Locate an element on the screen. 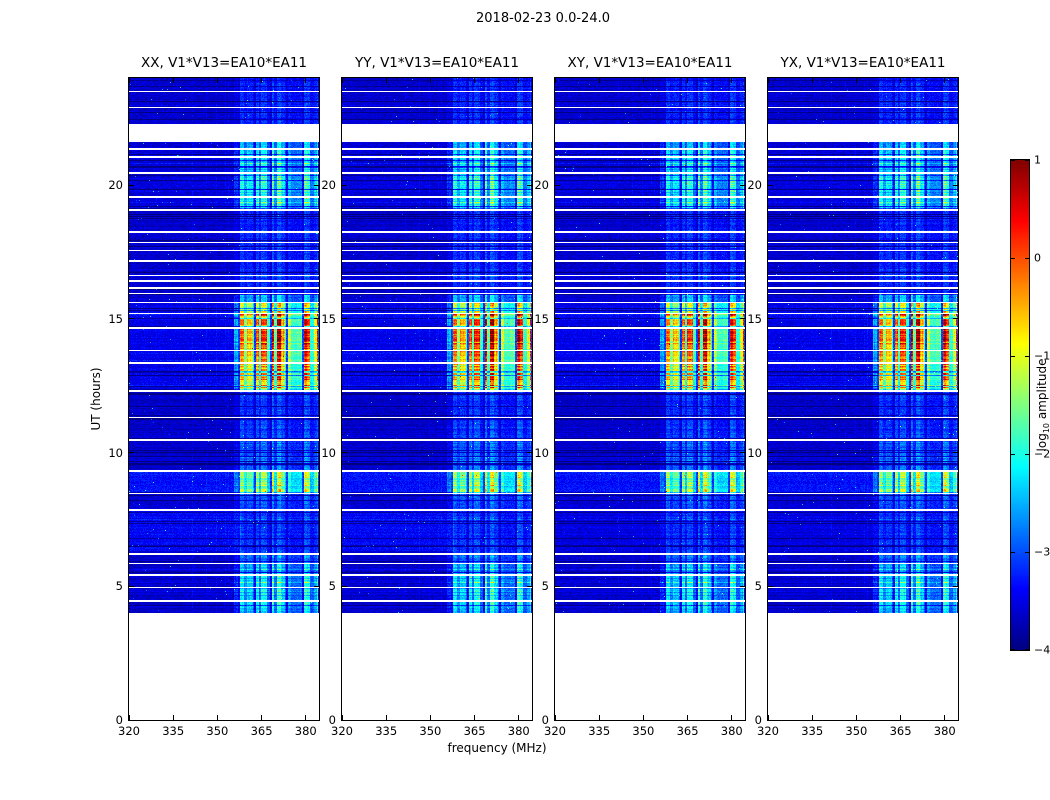 This screenshot has height=800, width=1050. panel-title-xy: XY, V1*V13=EA10*EA11 is located at coordinates (650, 63).